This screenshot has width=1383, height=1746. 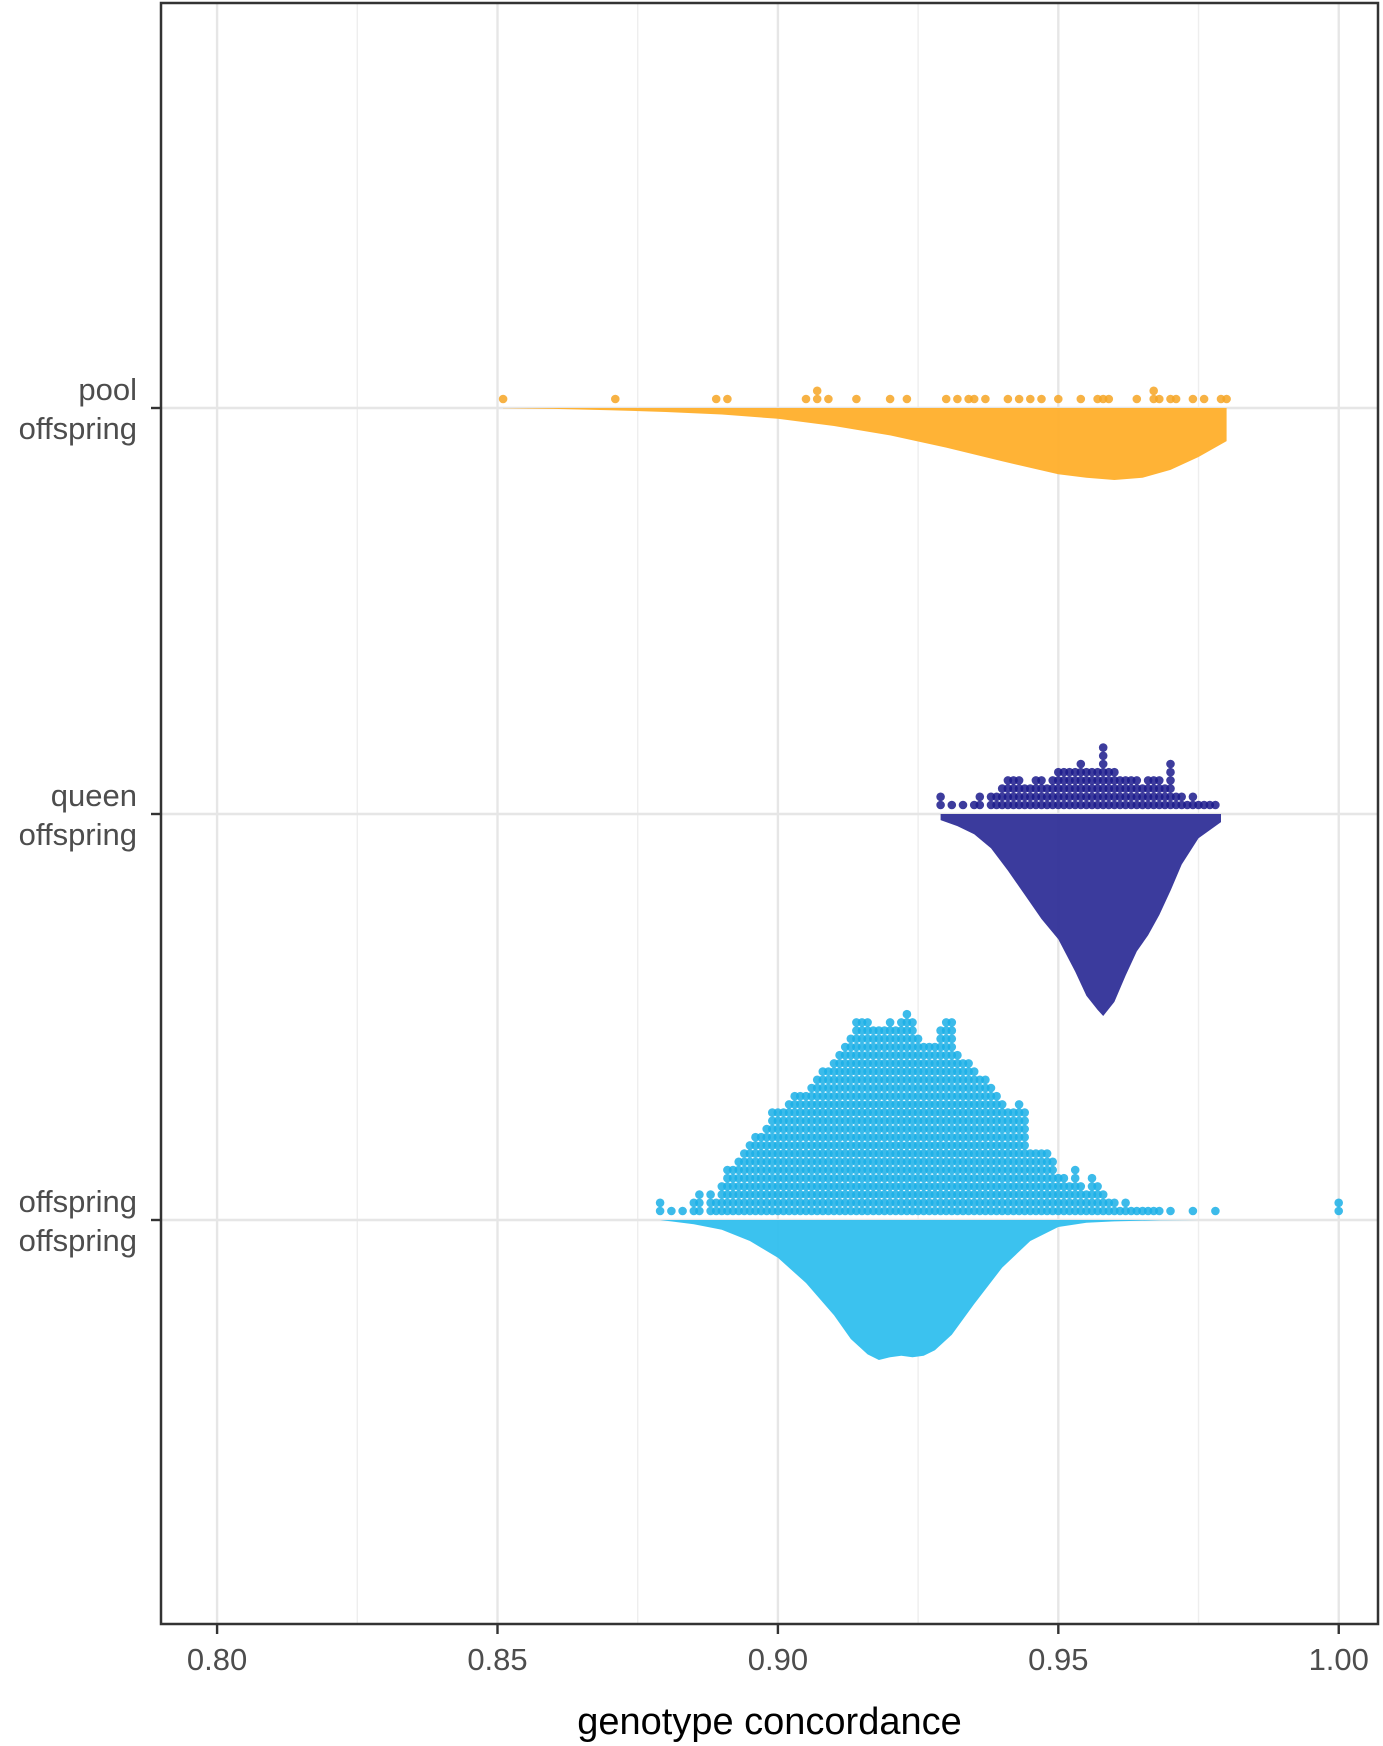 What do you see at coordinates (1058, 1659) in the screenshot?
I see `x-tick-label: 0.95` at bounding box center [1058, 1659].